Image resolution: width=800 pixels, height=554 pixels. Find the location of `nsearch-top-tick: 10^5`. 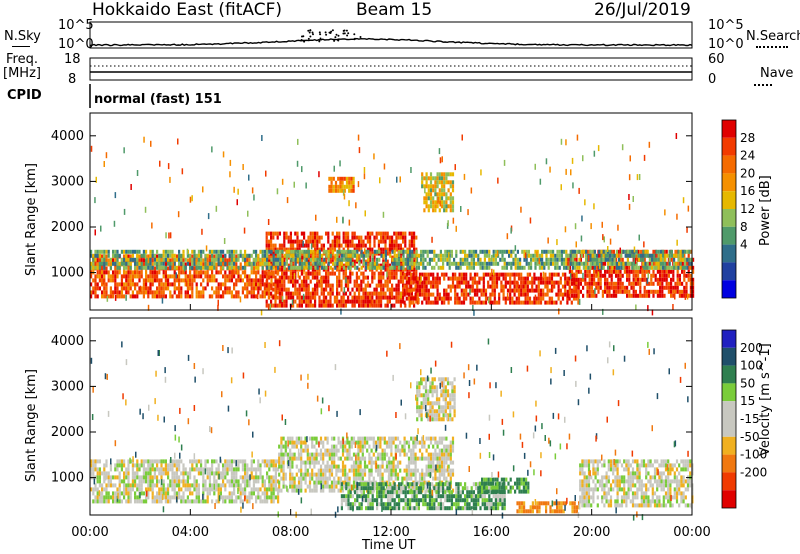

nsearch-top-tick: 10^5 is located at coordinates (726, 25).